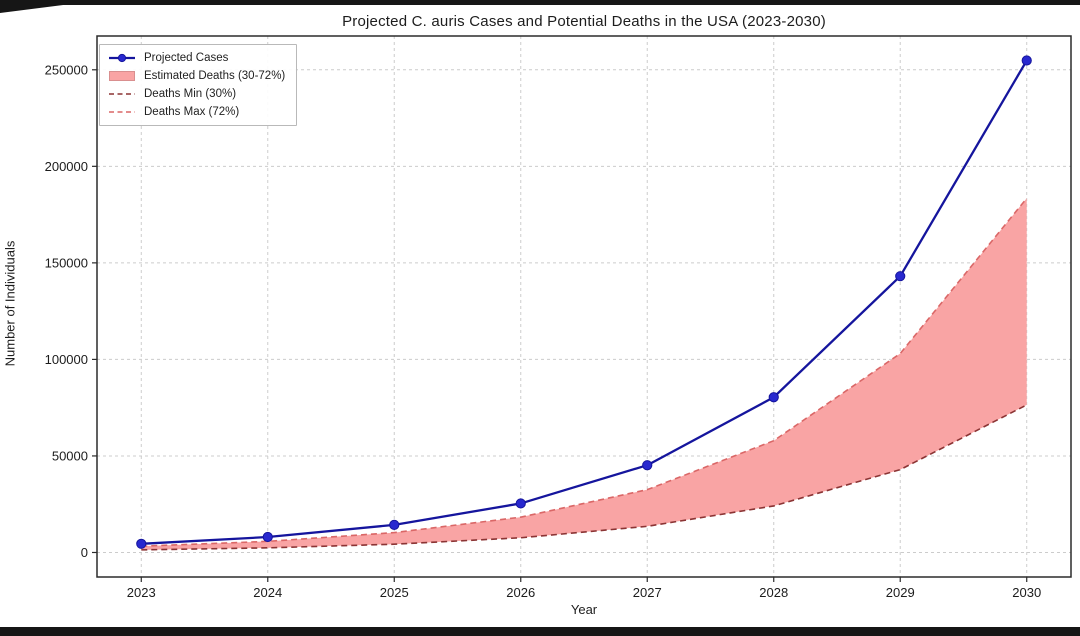 This screenshot has height=636, width=1080. What do you see at coordinates (122, 75) in the screenshot?
I see `legend-patch-swatch` at bounding box center [122, 75].